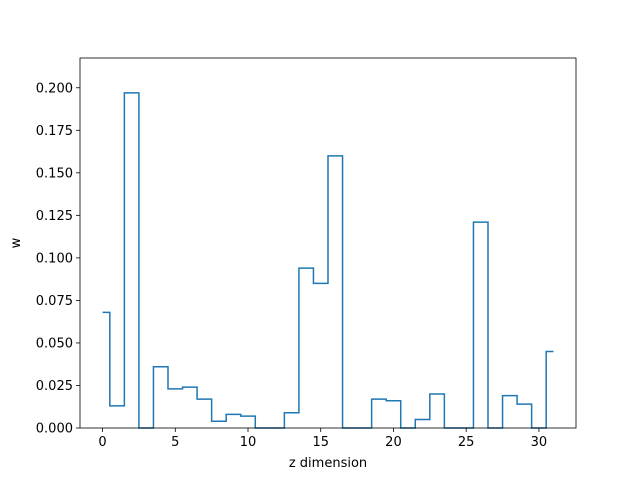  I want to click on y-tick-label: 0.200, so click(54, 88).